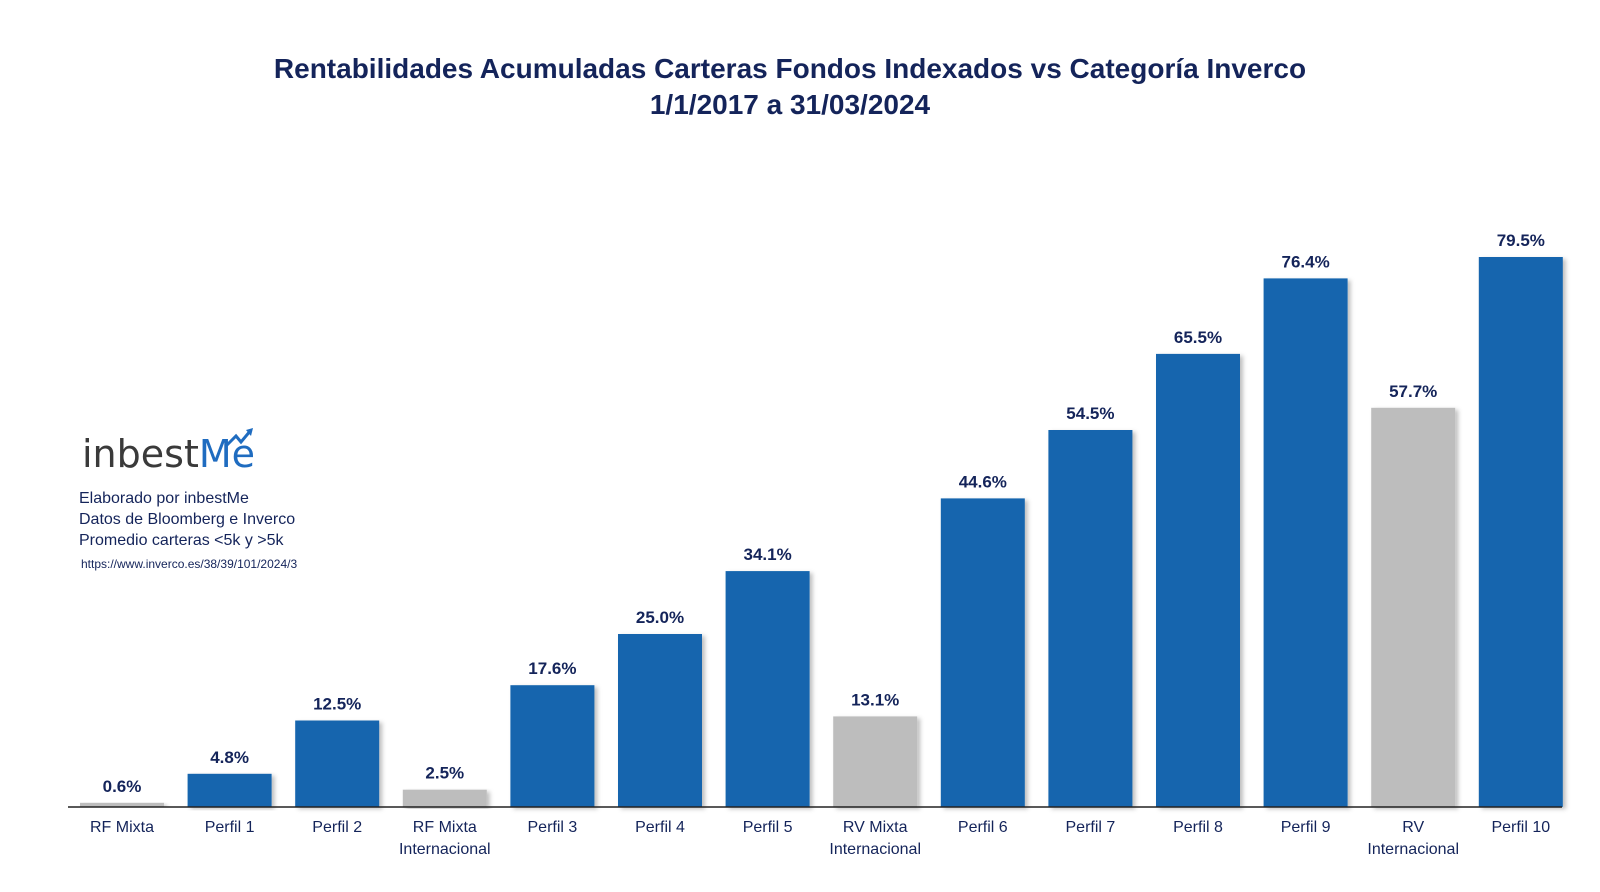 The height and width of the screenshot is (892, 1600). Describe the element at coordinates (229, 757) in the screenshot. I see `value-label: 4.8%` at that location.